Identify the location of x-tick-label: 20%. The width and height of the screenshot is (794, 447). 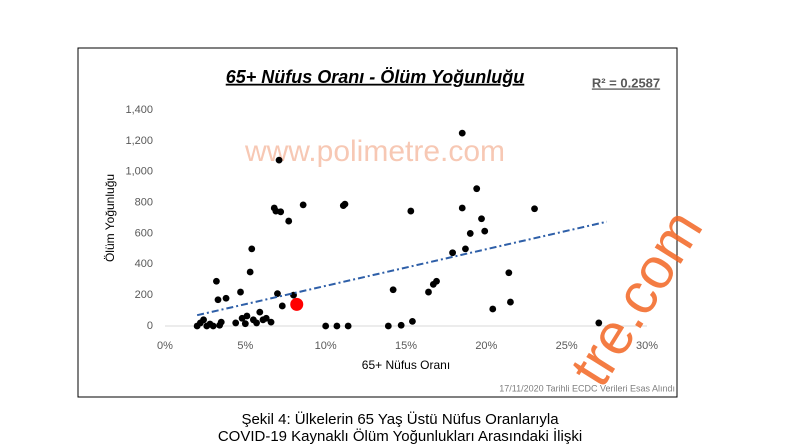
(486, 346).